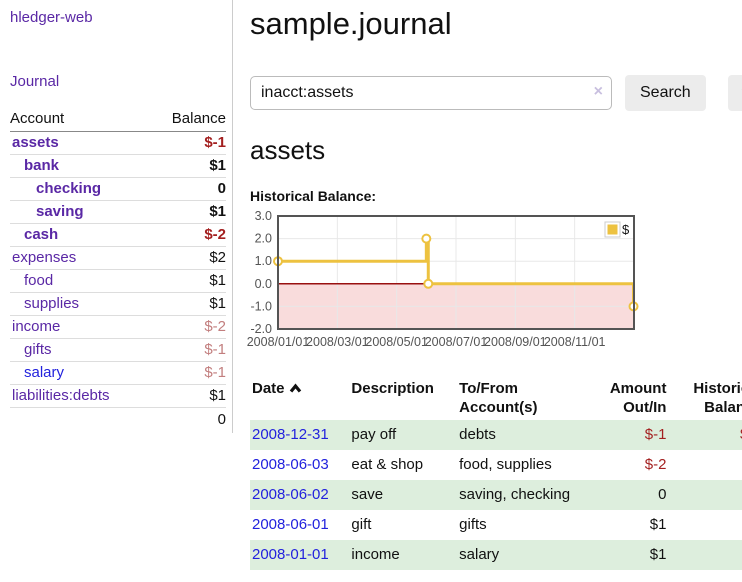 The width and height of the screenshot is (742, 582). I want to click on transaction-description: save, so click(367, 494).